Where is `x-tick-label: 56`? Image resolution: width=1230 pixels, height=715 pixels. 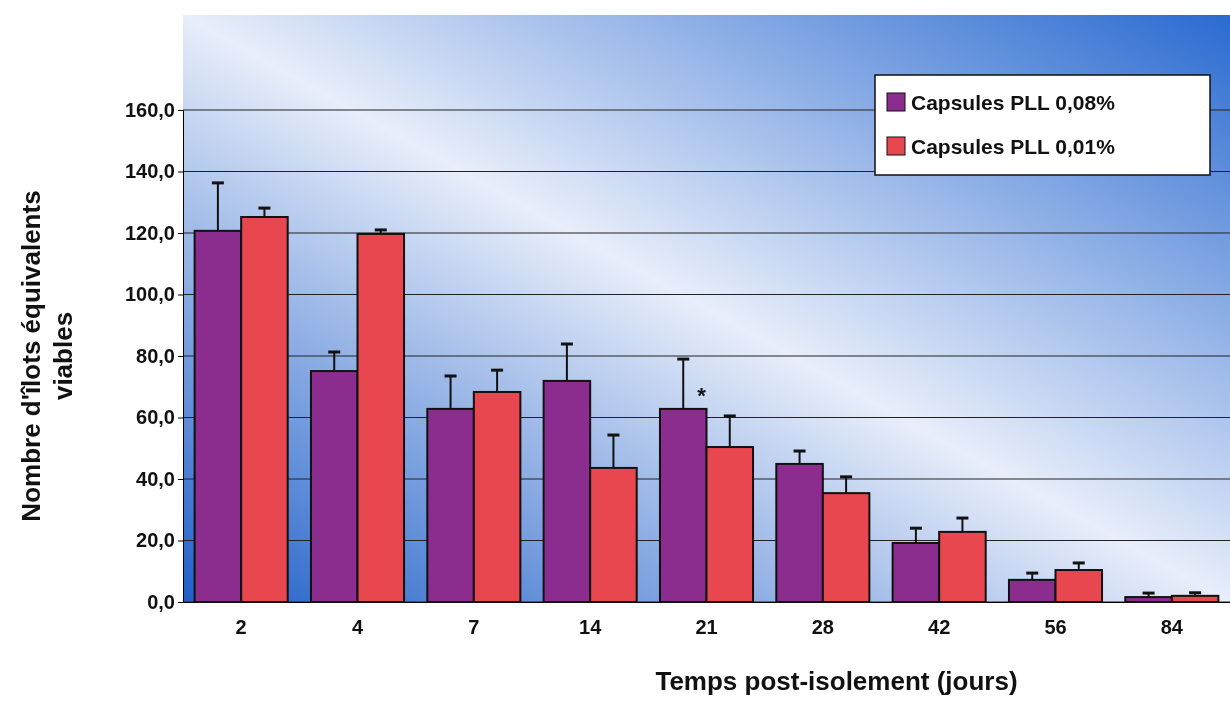 x-tick-label: 56 is located at coordinates (1055, 627).